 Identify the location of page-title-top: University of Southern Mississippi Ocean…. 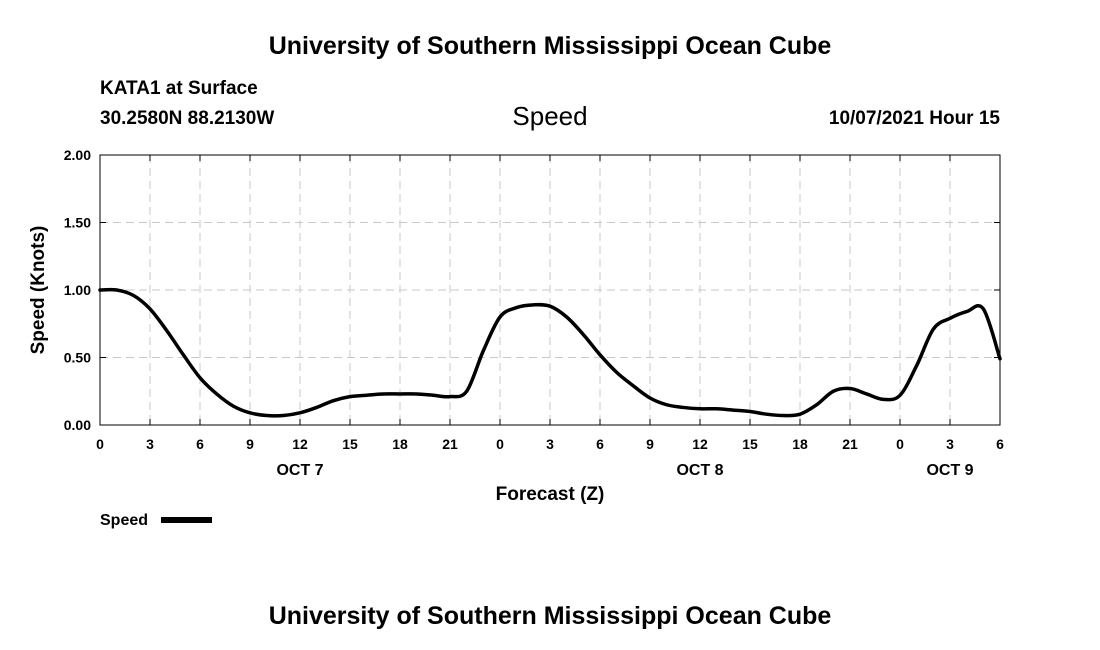
(550, 46).